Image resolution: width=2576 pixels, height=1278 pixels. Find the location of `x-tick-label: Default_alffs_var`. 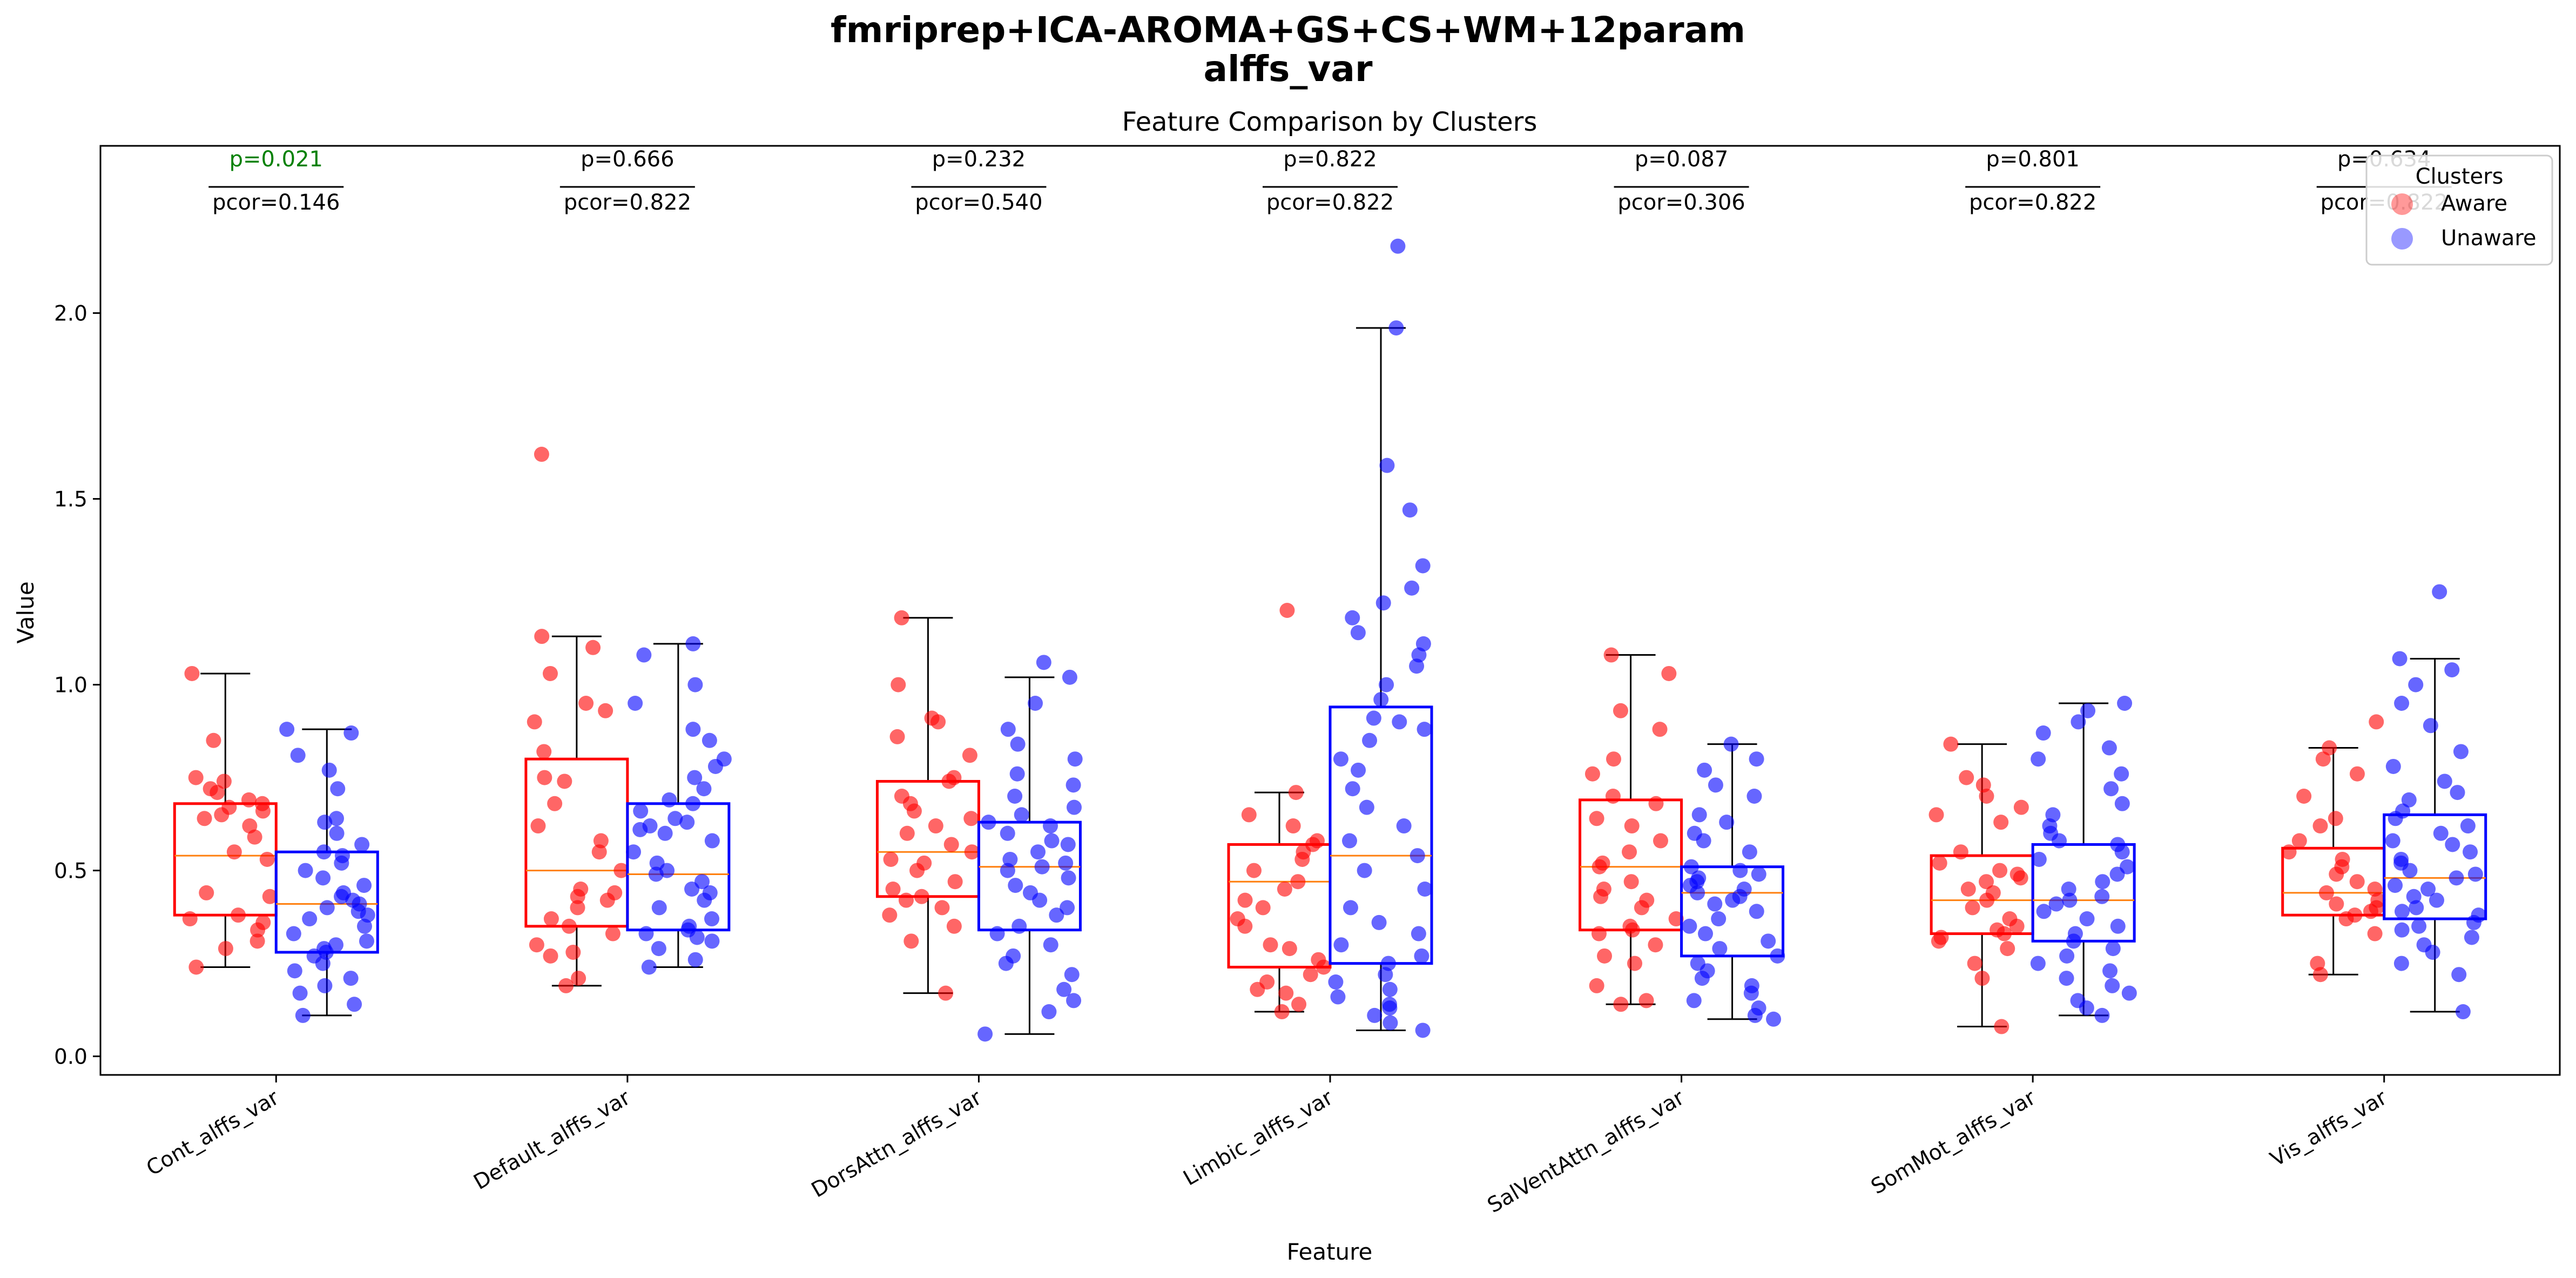

x-tick-label: Default_alffs_var is located at coordinates (552, 1140).